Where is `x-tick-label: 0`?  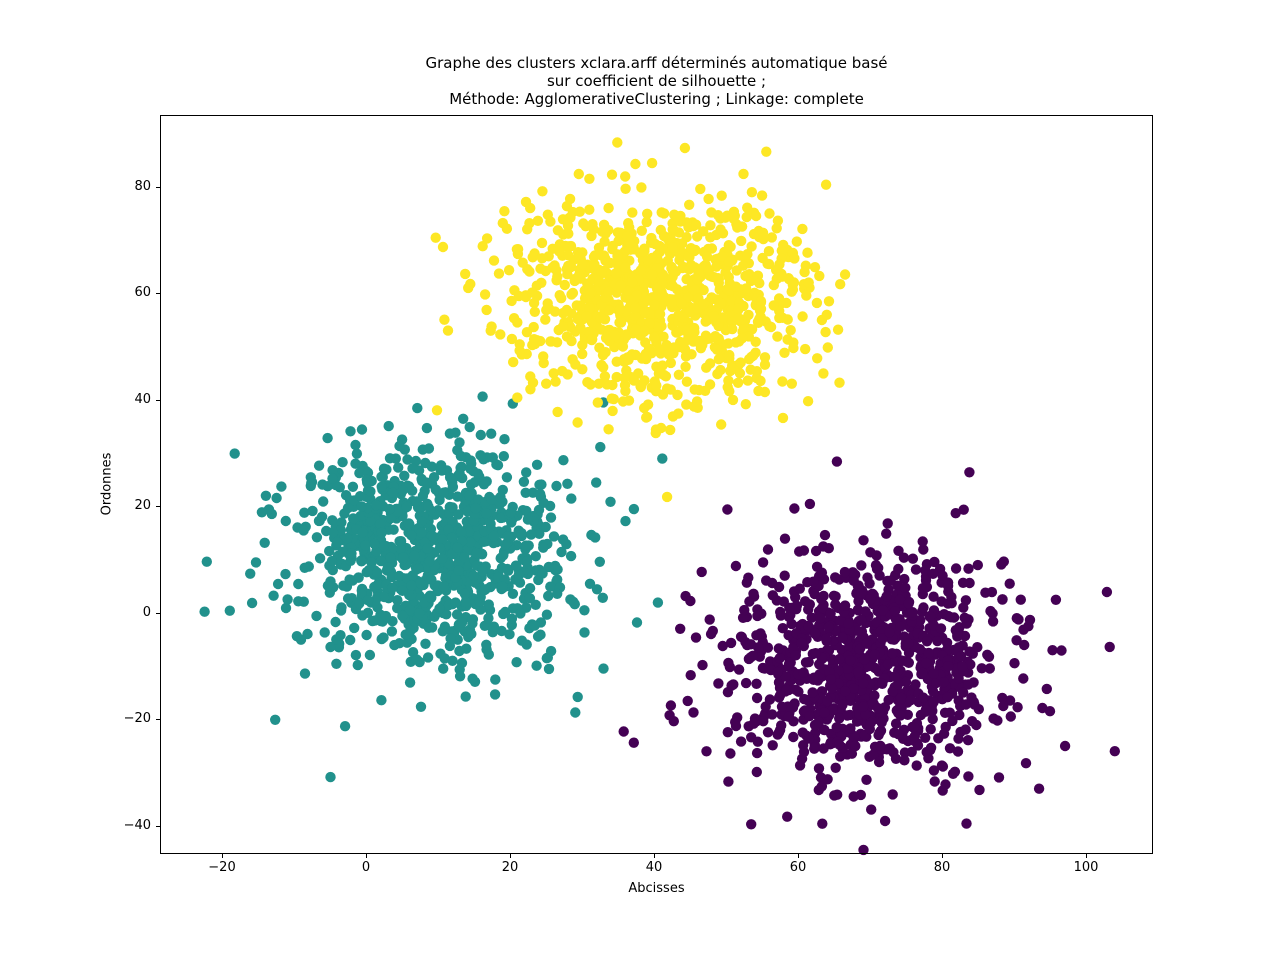 x-tick-label: 0 is located at coordinates (366, 867).